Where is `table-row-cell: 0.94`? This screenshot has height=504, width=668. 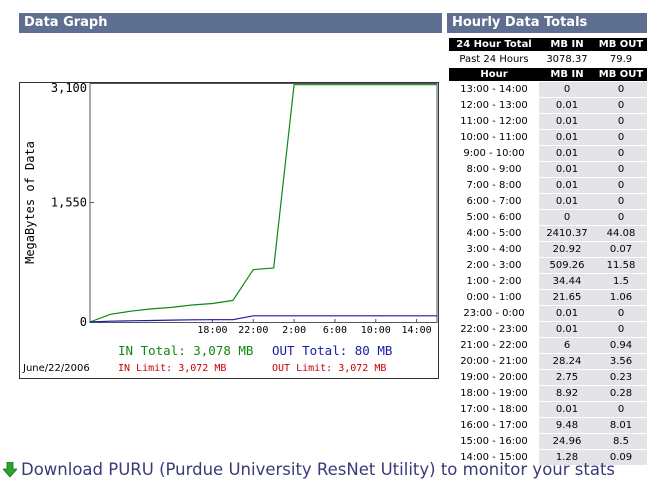
table-row-cell: 0.94 is located at coordinates (621, 345).